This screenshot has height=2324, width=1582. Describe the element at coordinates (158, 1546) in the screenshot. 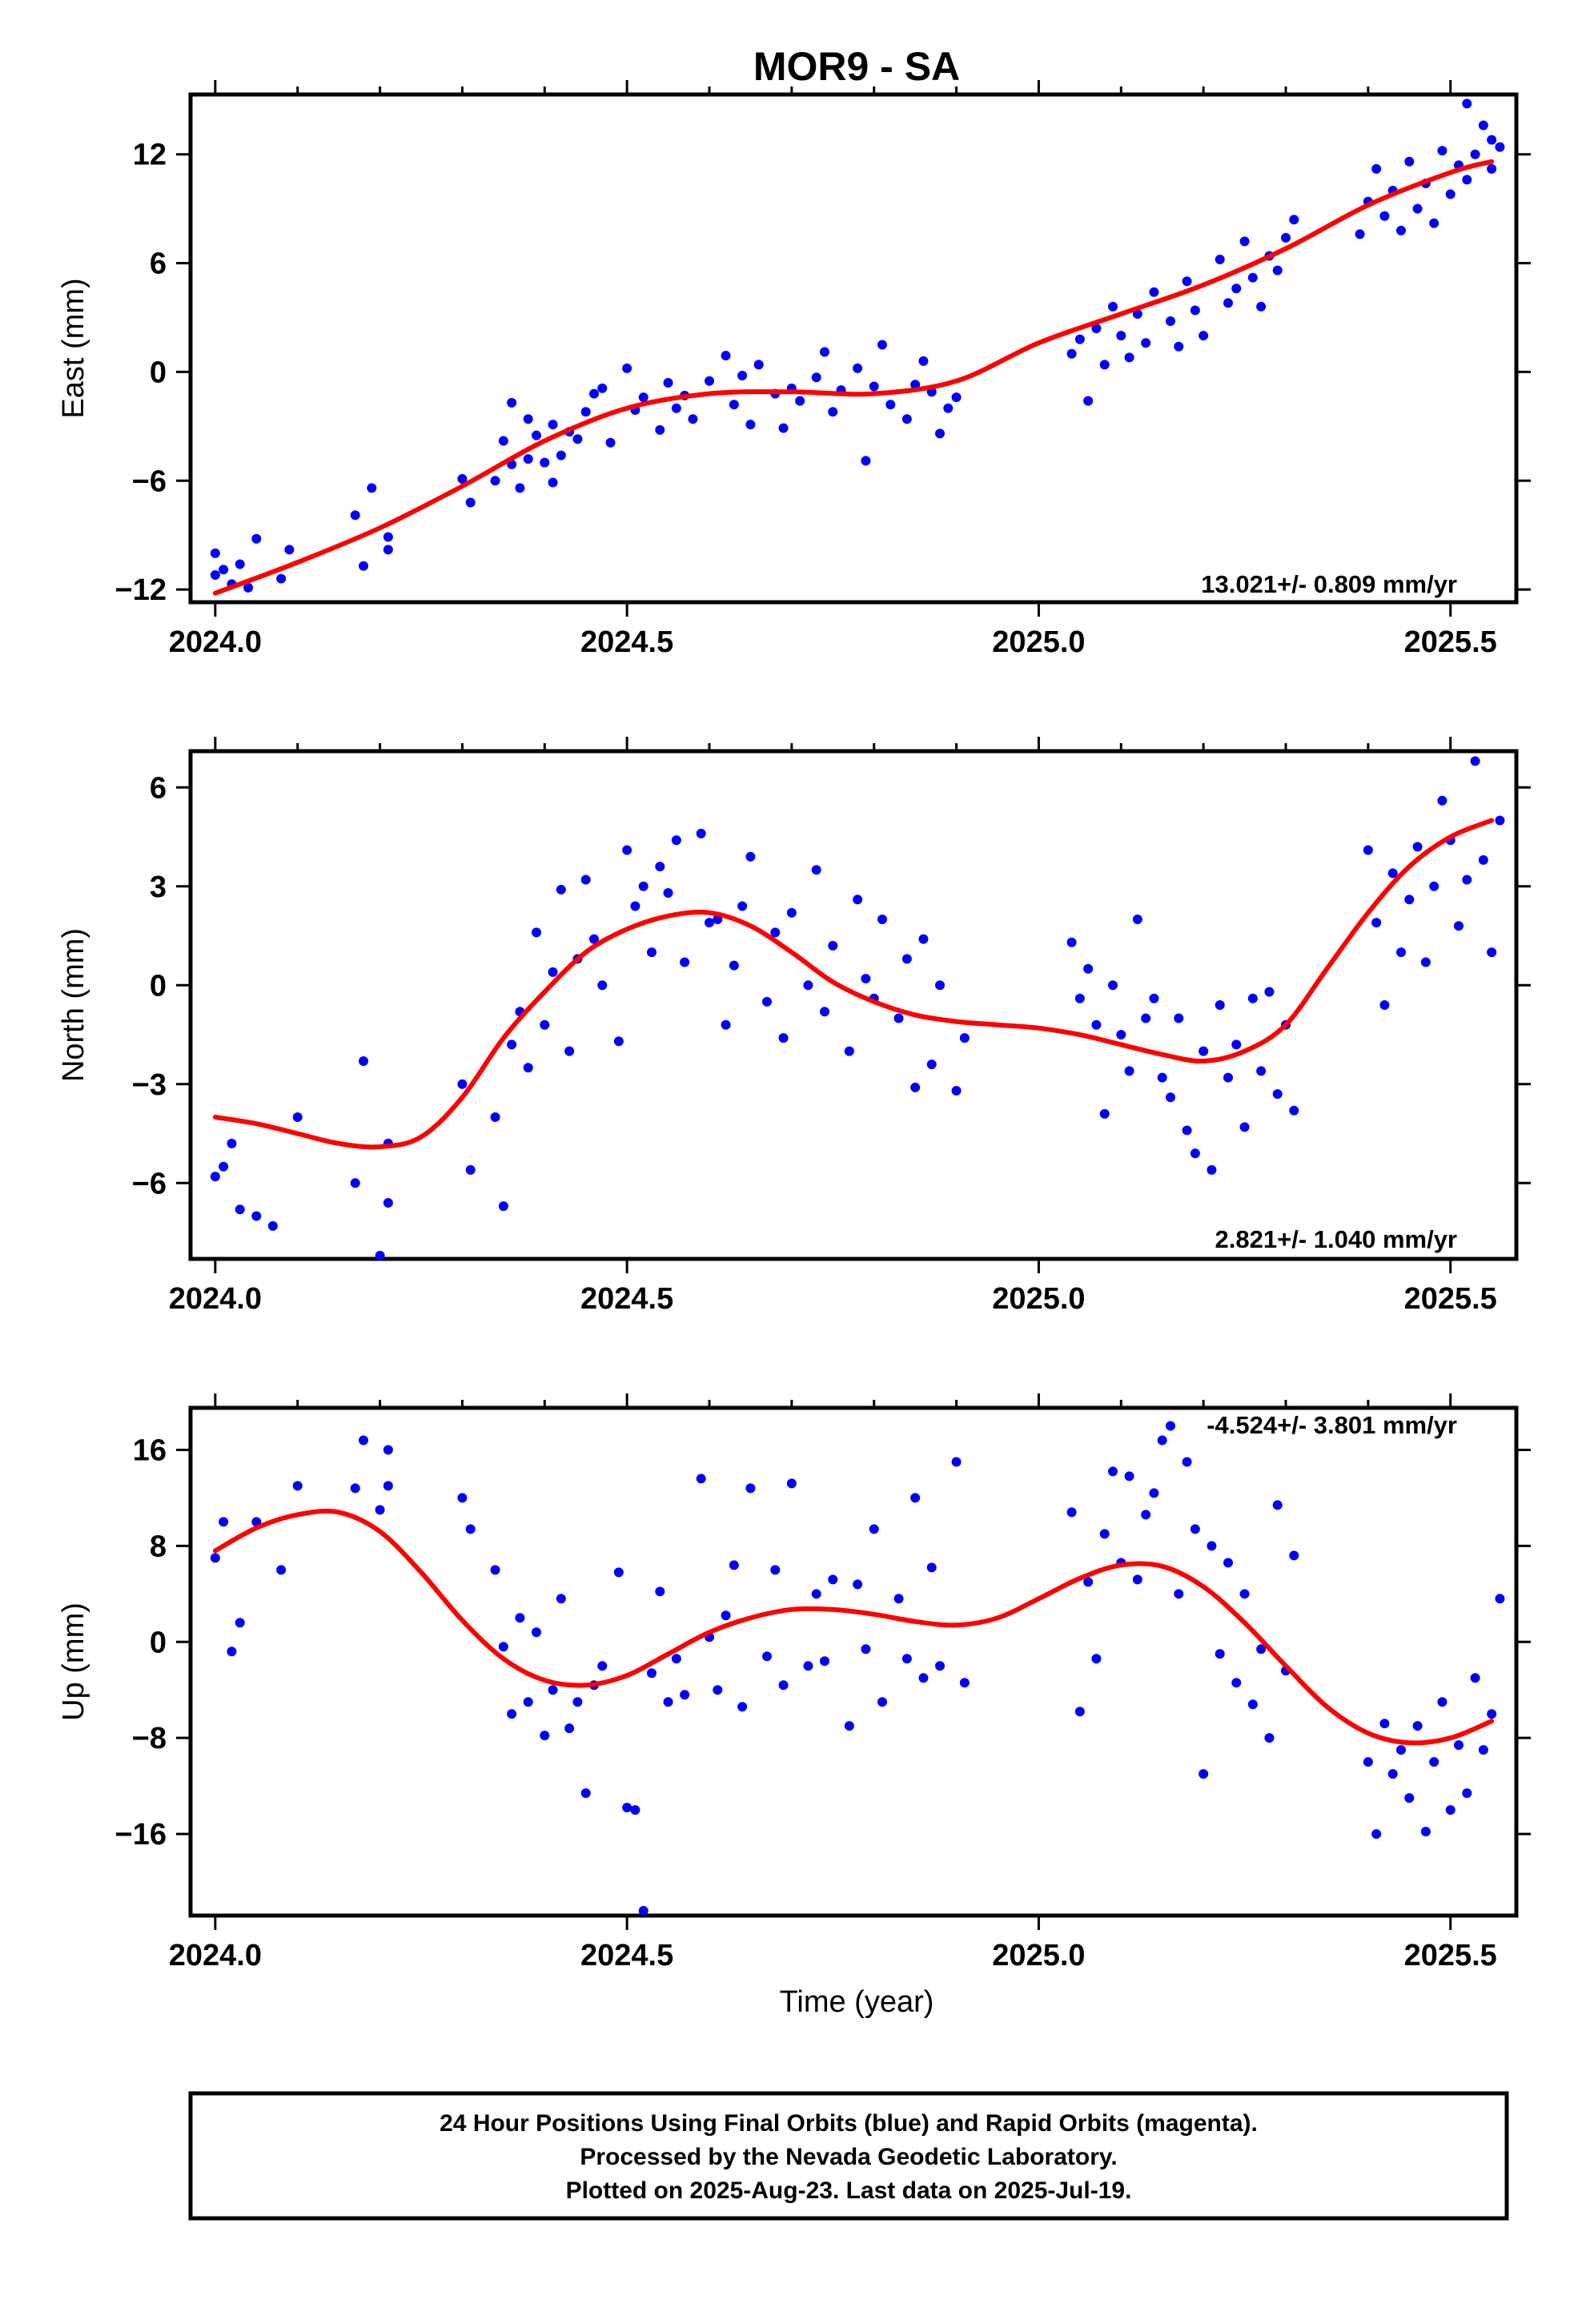

I see `y-tick-label: 8` at that location.